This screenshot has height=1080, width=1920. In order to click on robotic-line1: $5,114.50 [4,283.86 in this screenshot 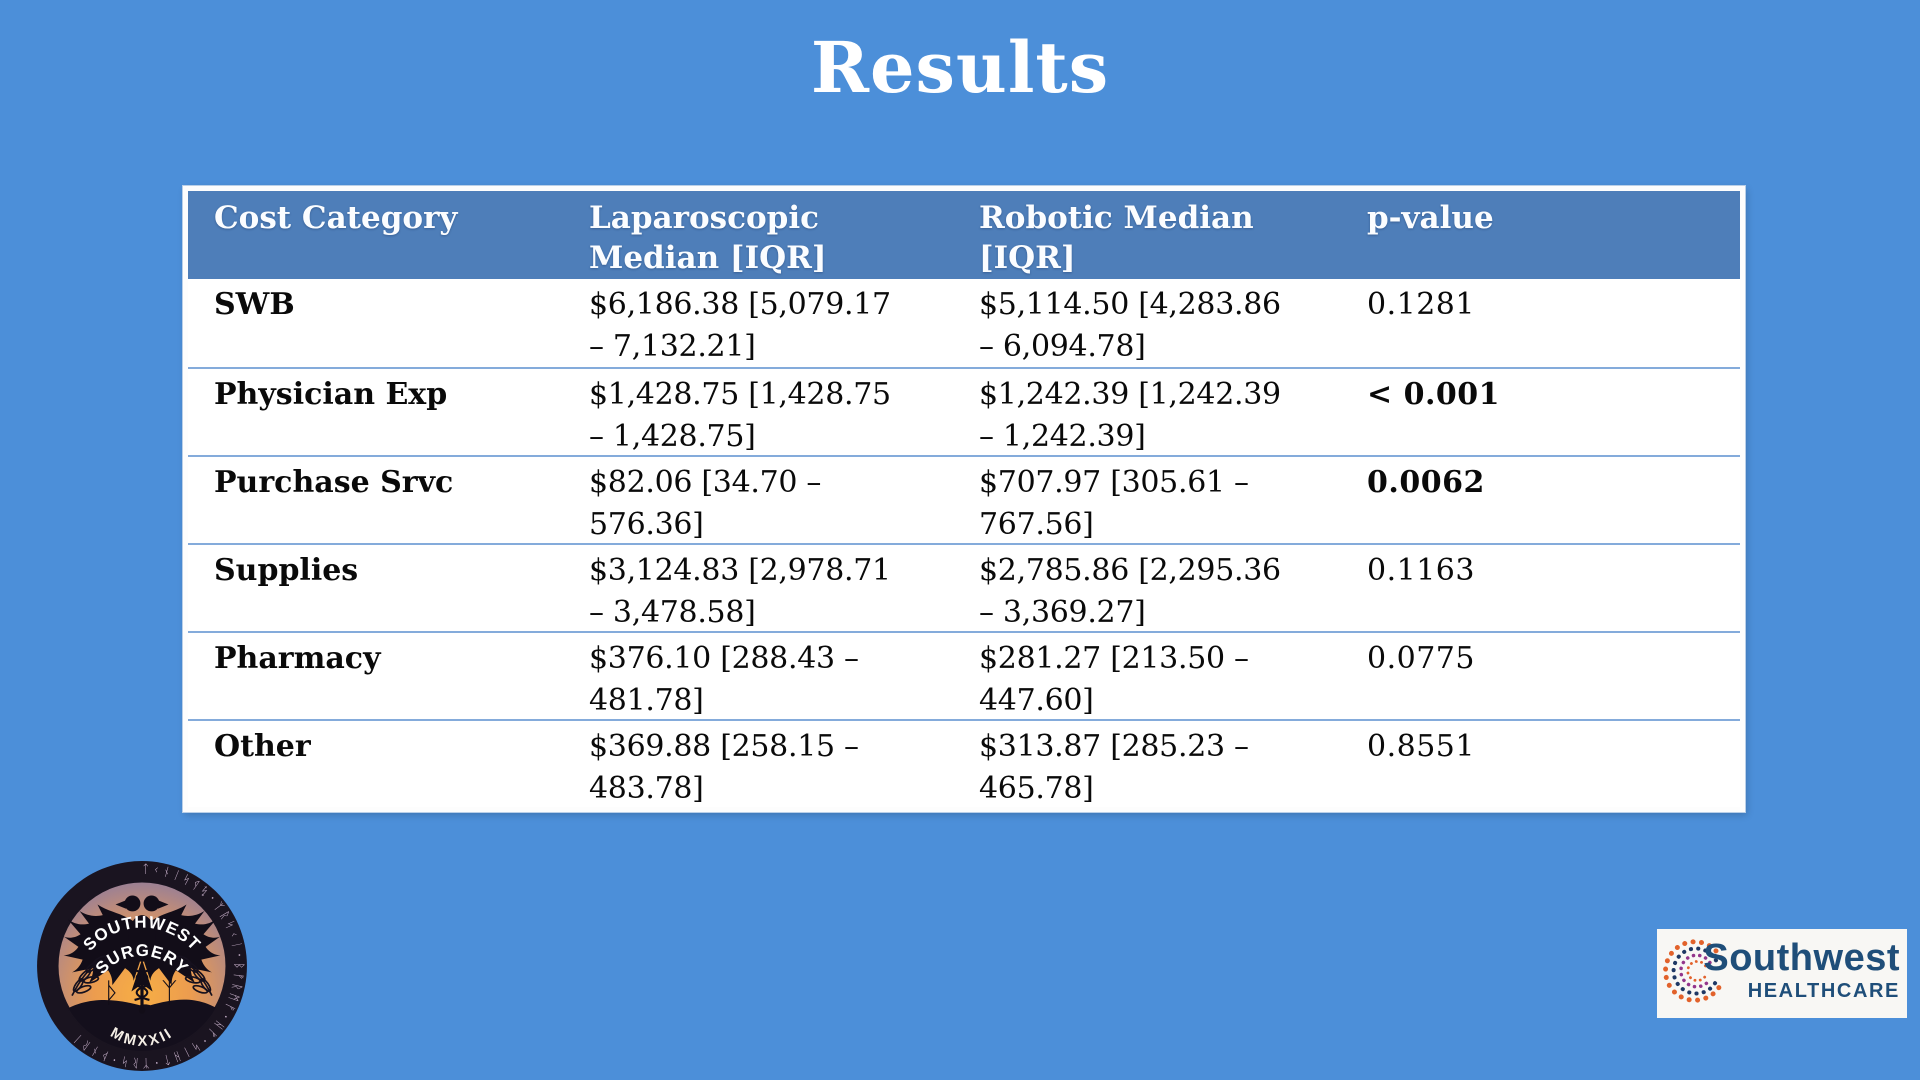, I will do `click(1130, 304)`.